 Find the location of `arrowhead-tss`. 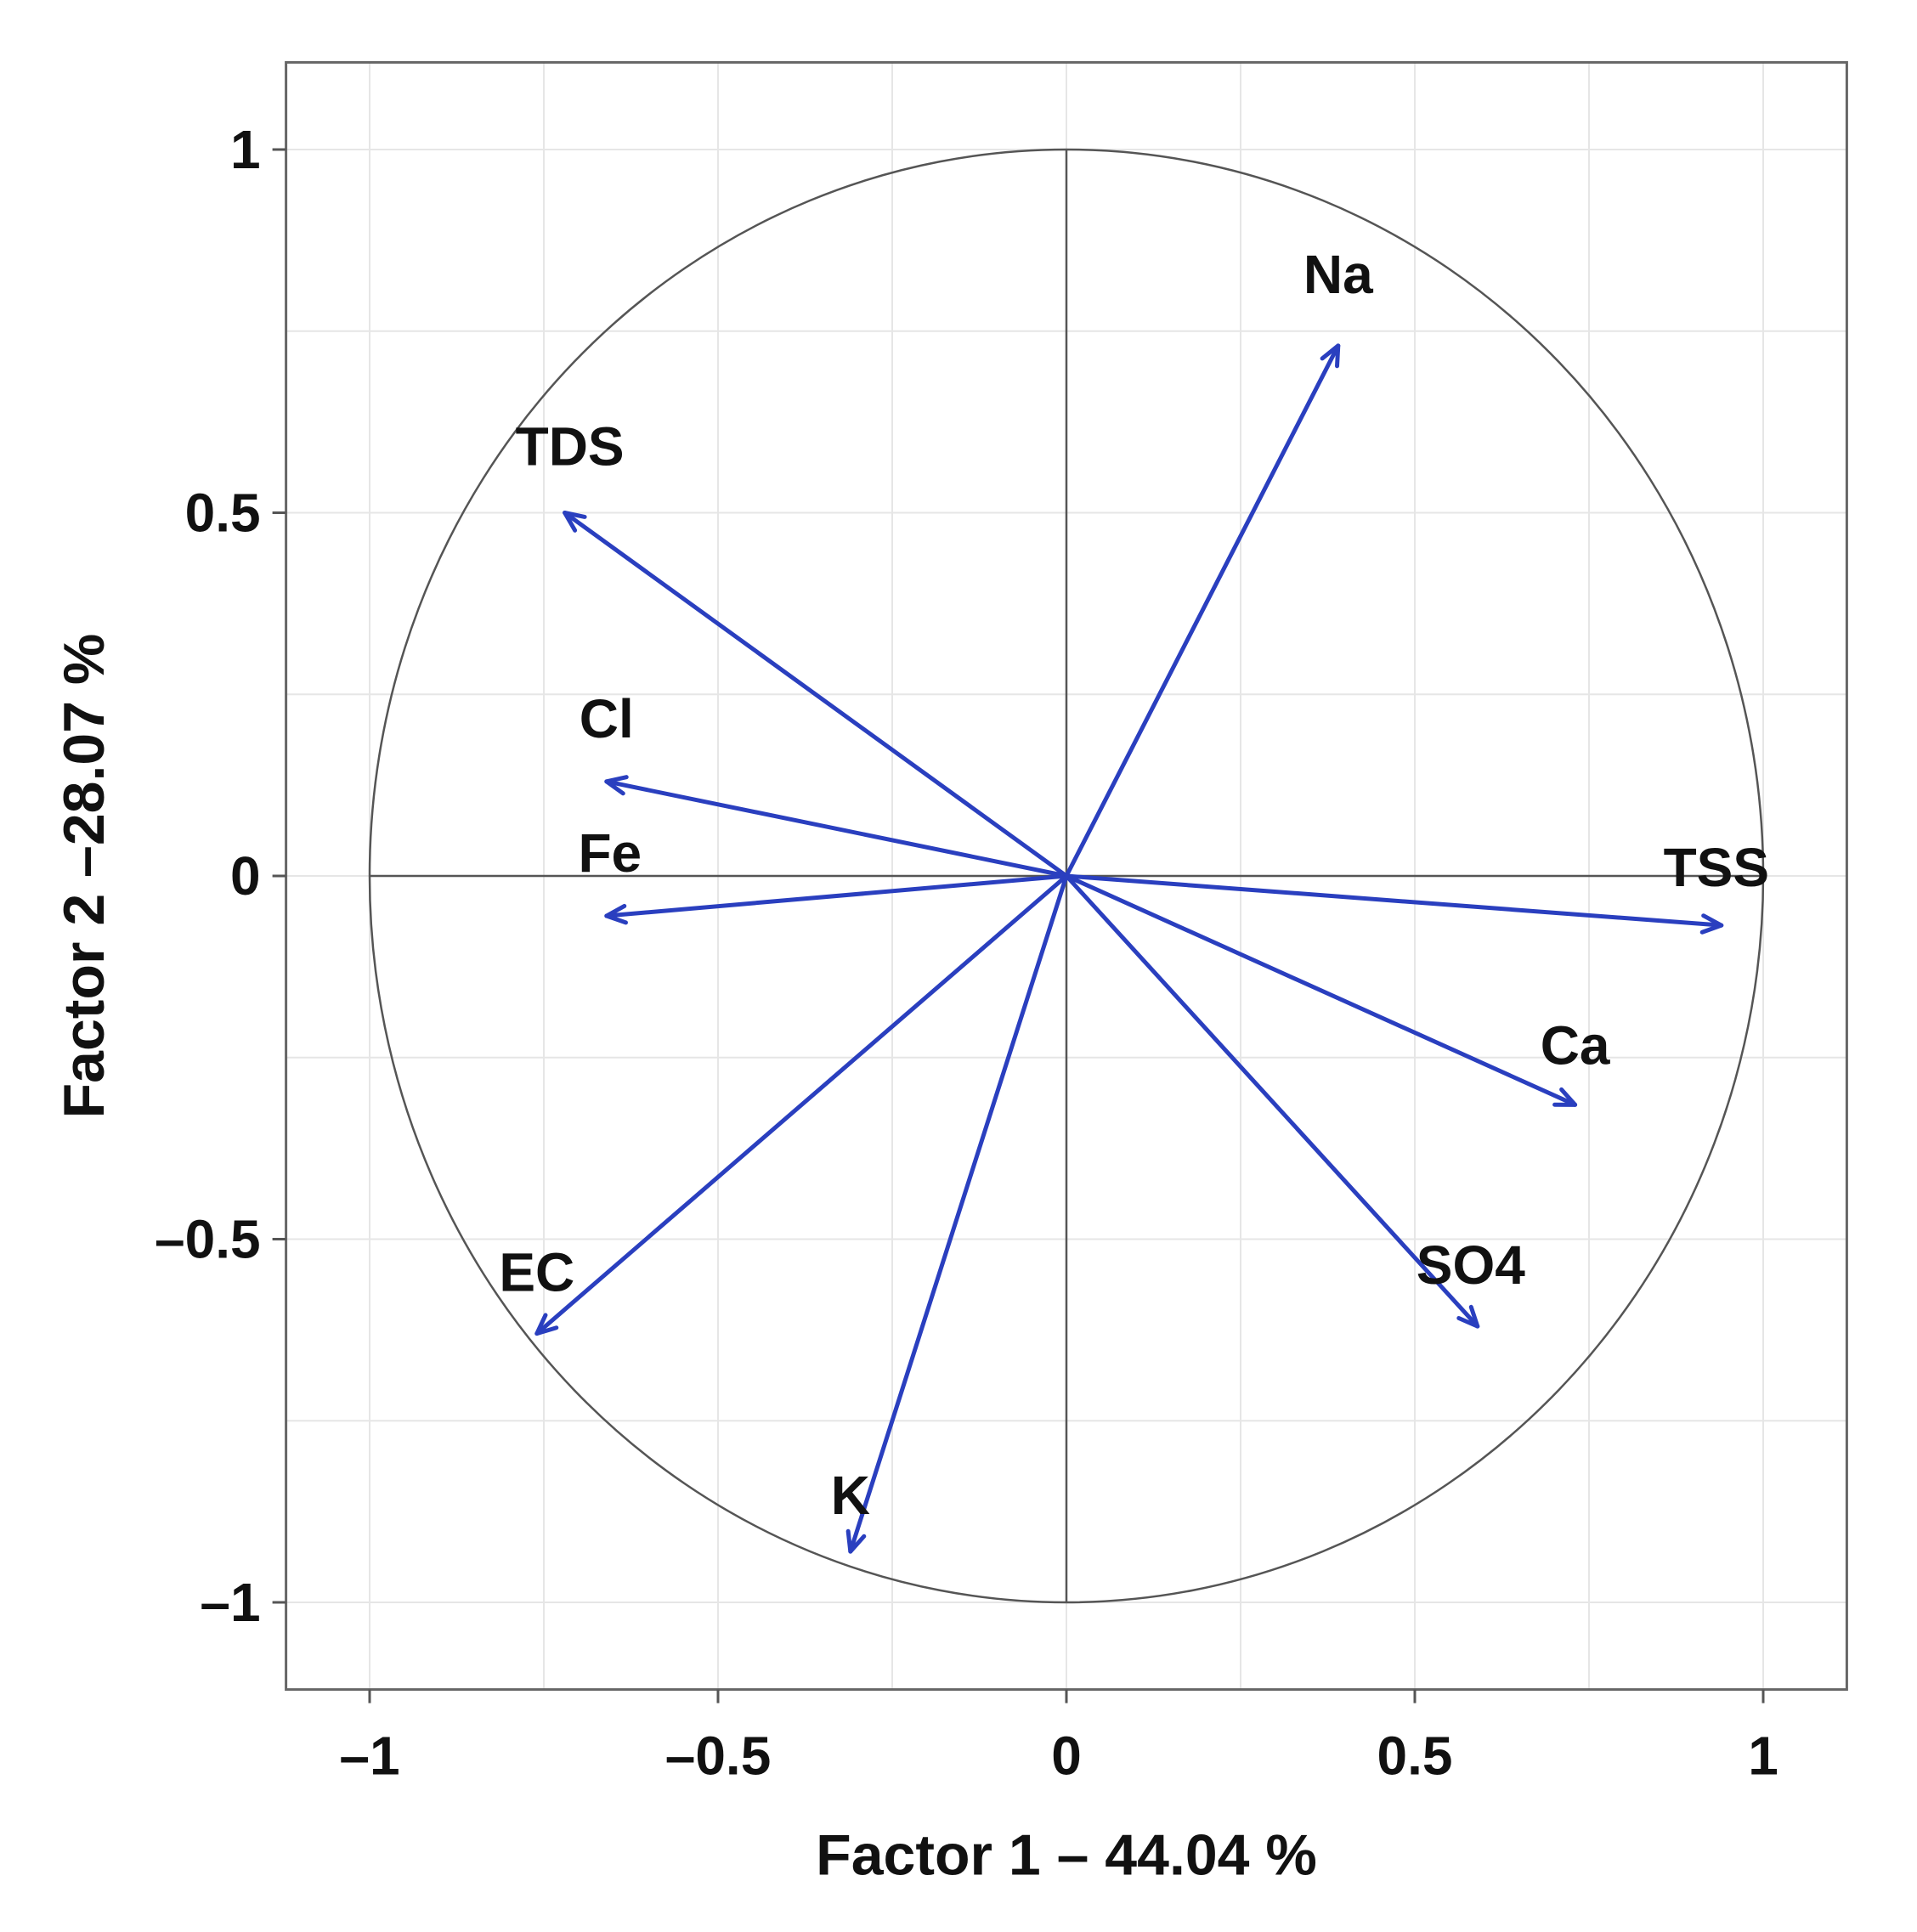

arrowhead-tss is located at coordinates (1712, 924).